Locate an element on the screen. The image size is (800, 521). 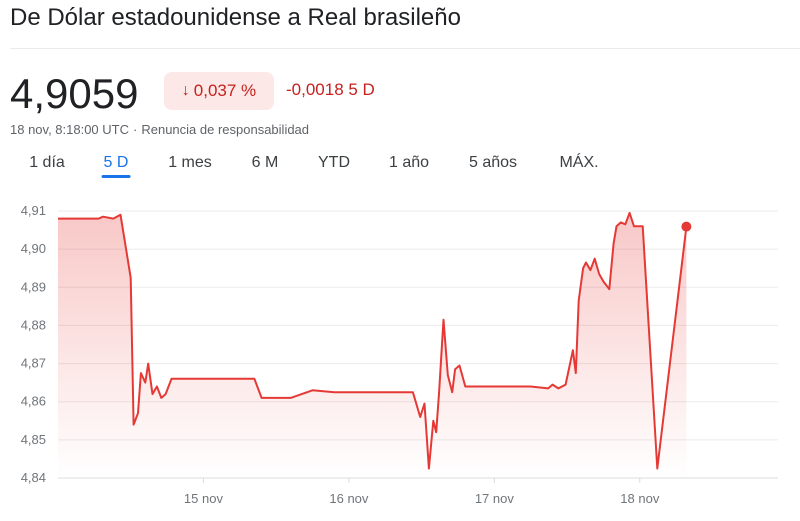
y-tick-label: 4,90 is located at coordinates (33, 248).